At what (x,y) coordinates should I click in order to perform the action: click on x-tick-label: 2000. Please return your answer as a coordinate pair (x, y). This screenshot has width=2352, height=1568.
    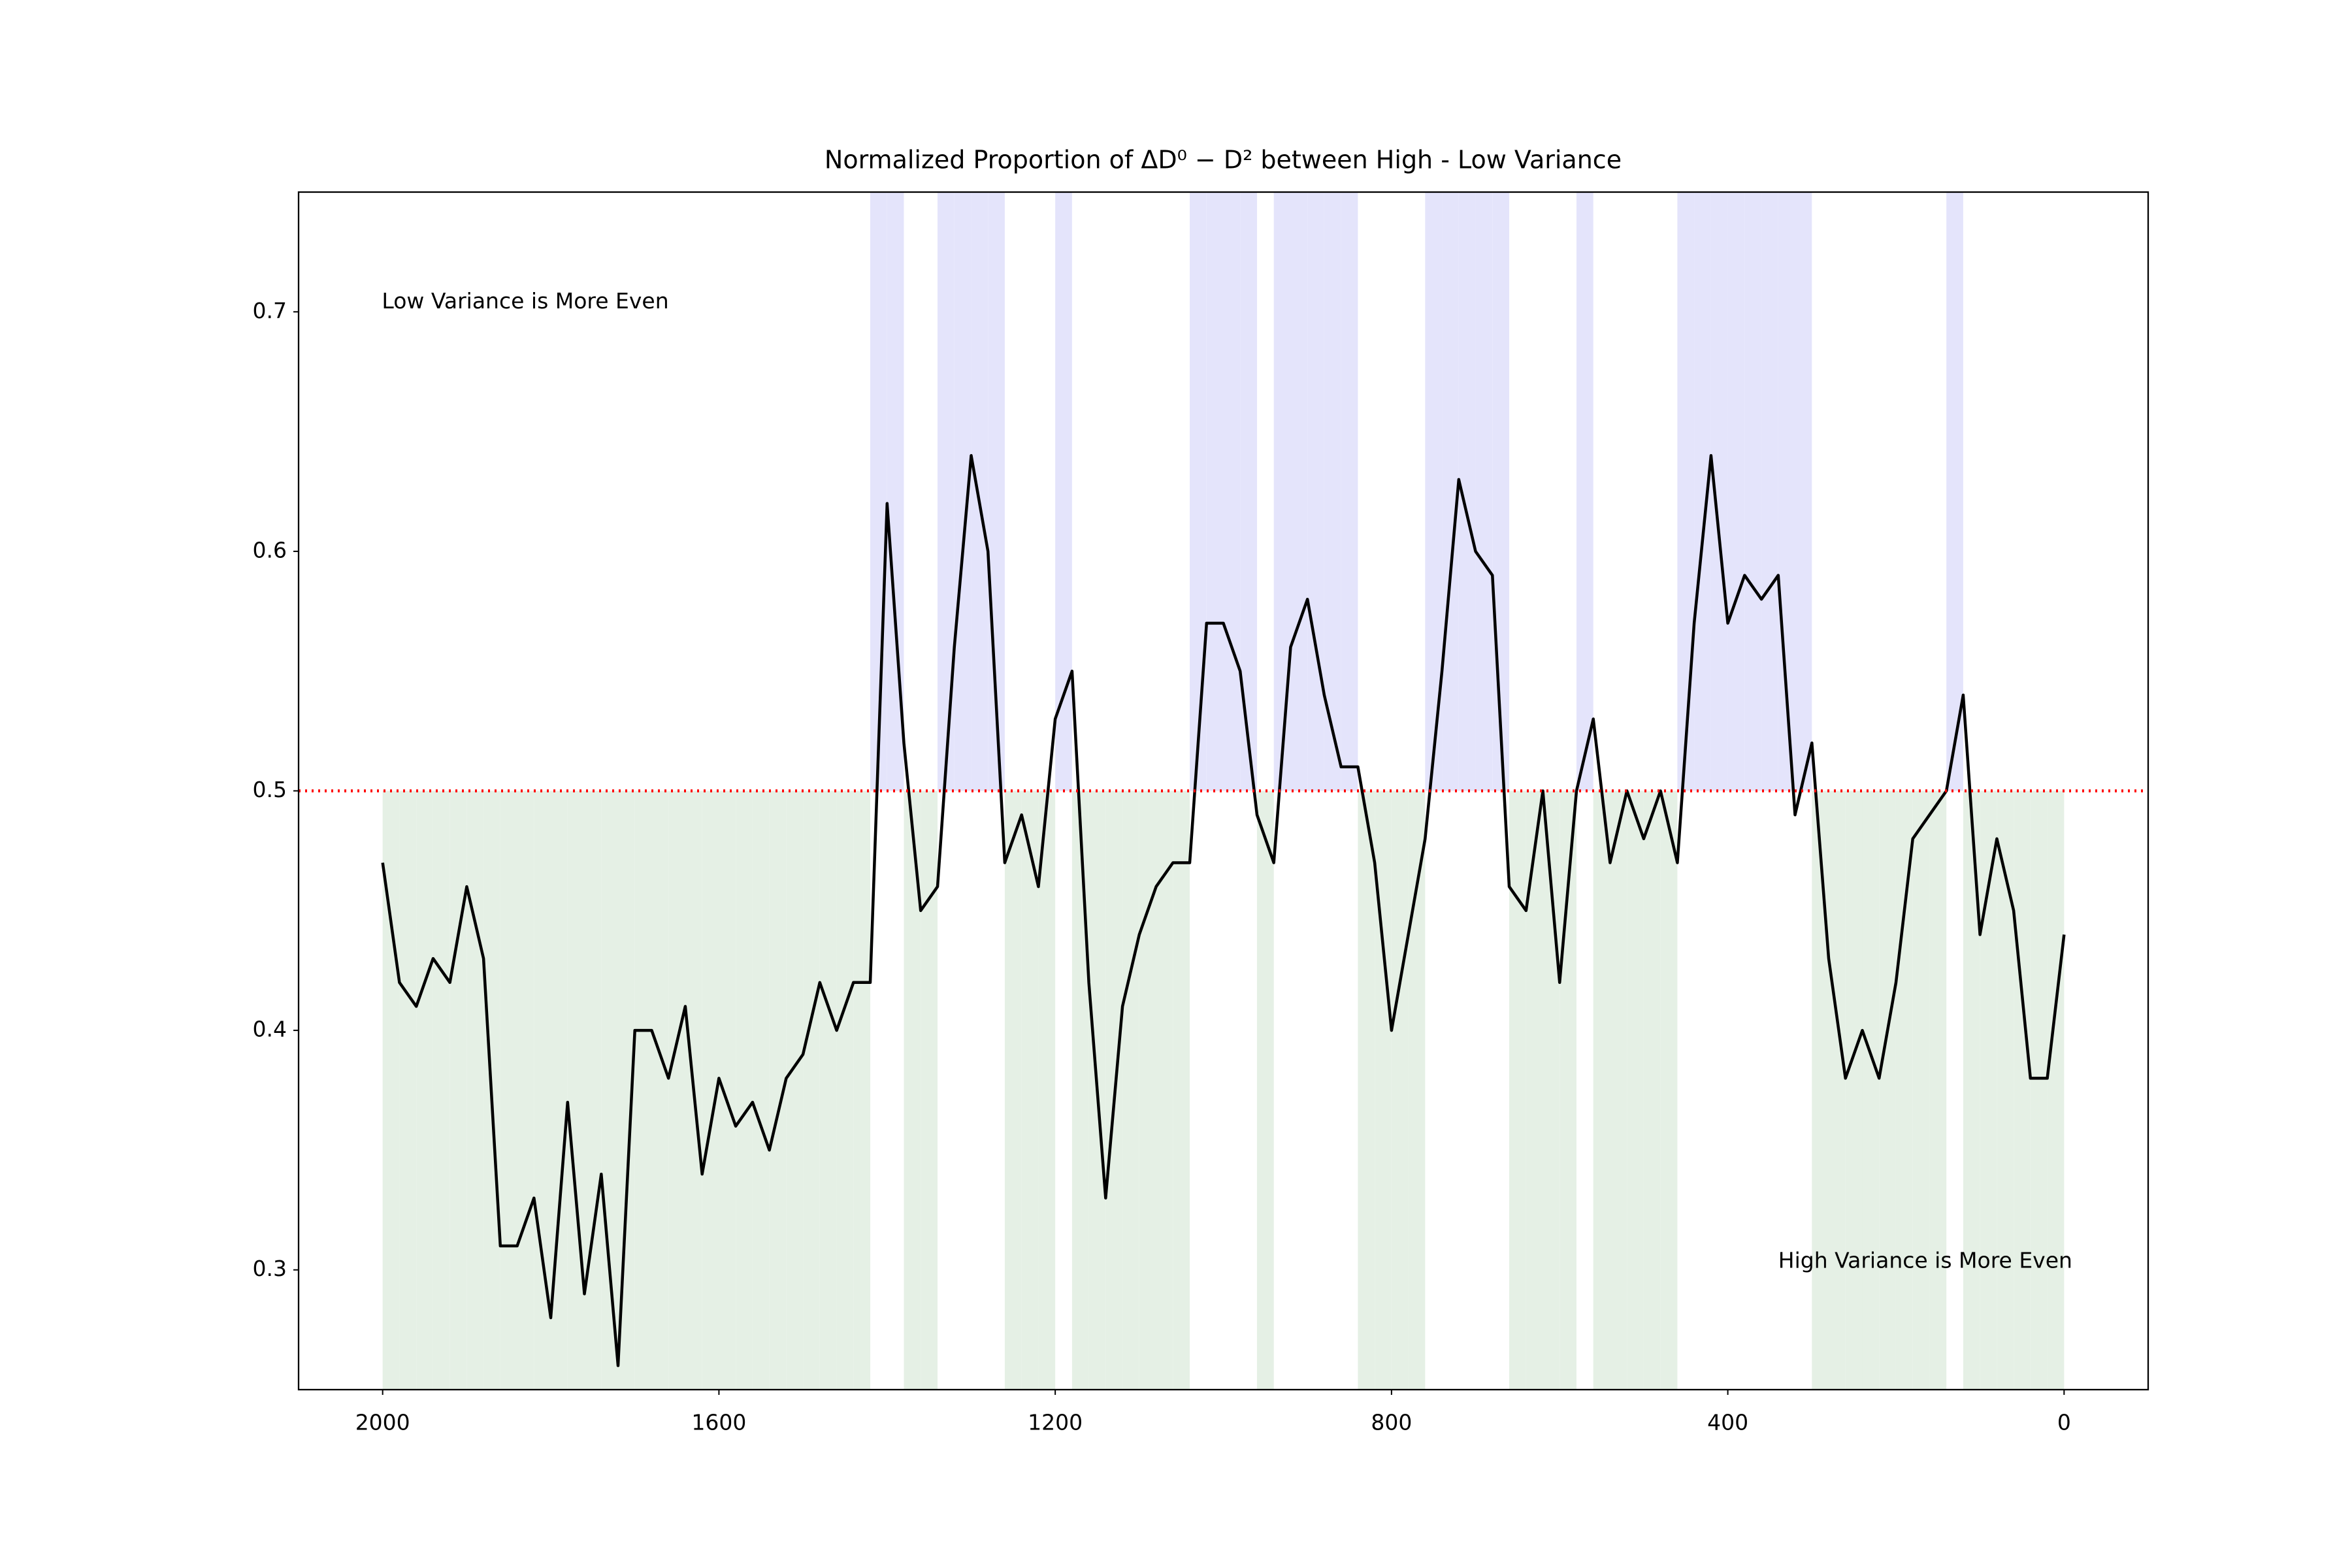
    Looking at the image, I should click on (382, 1422).